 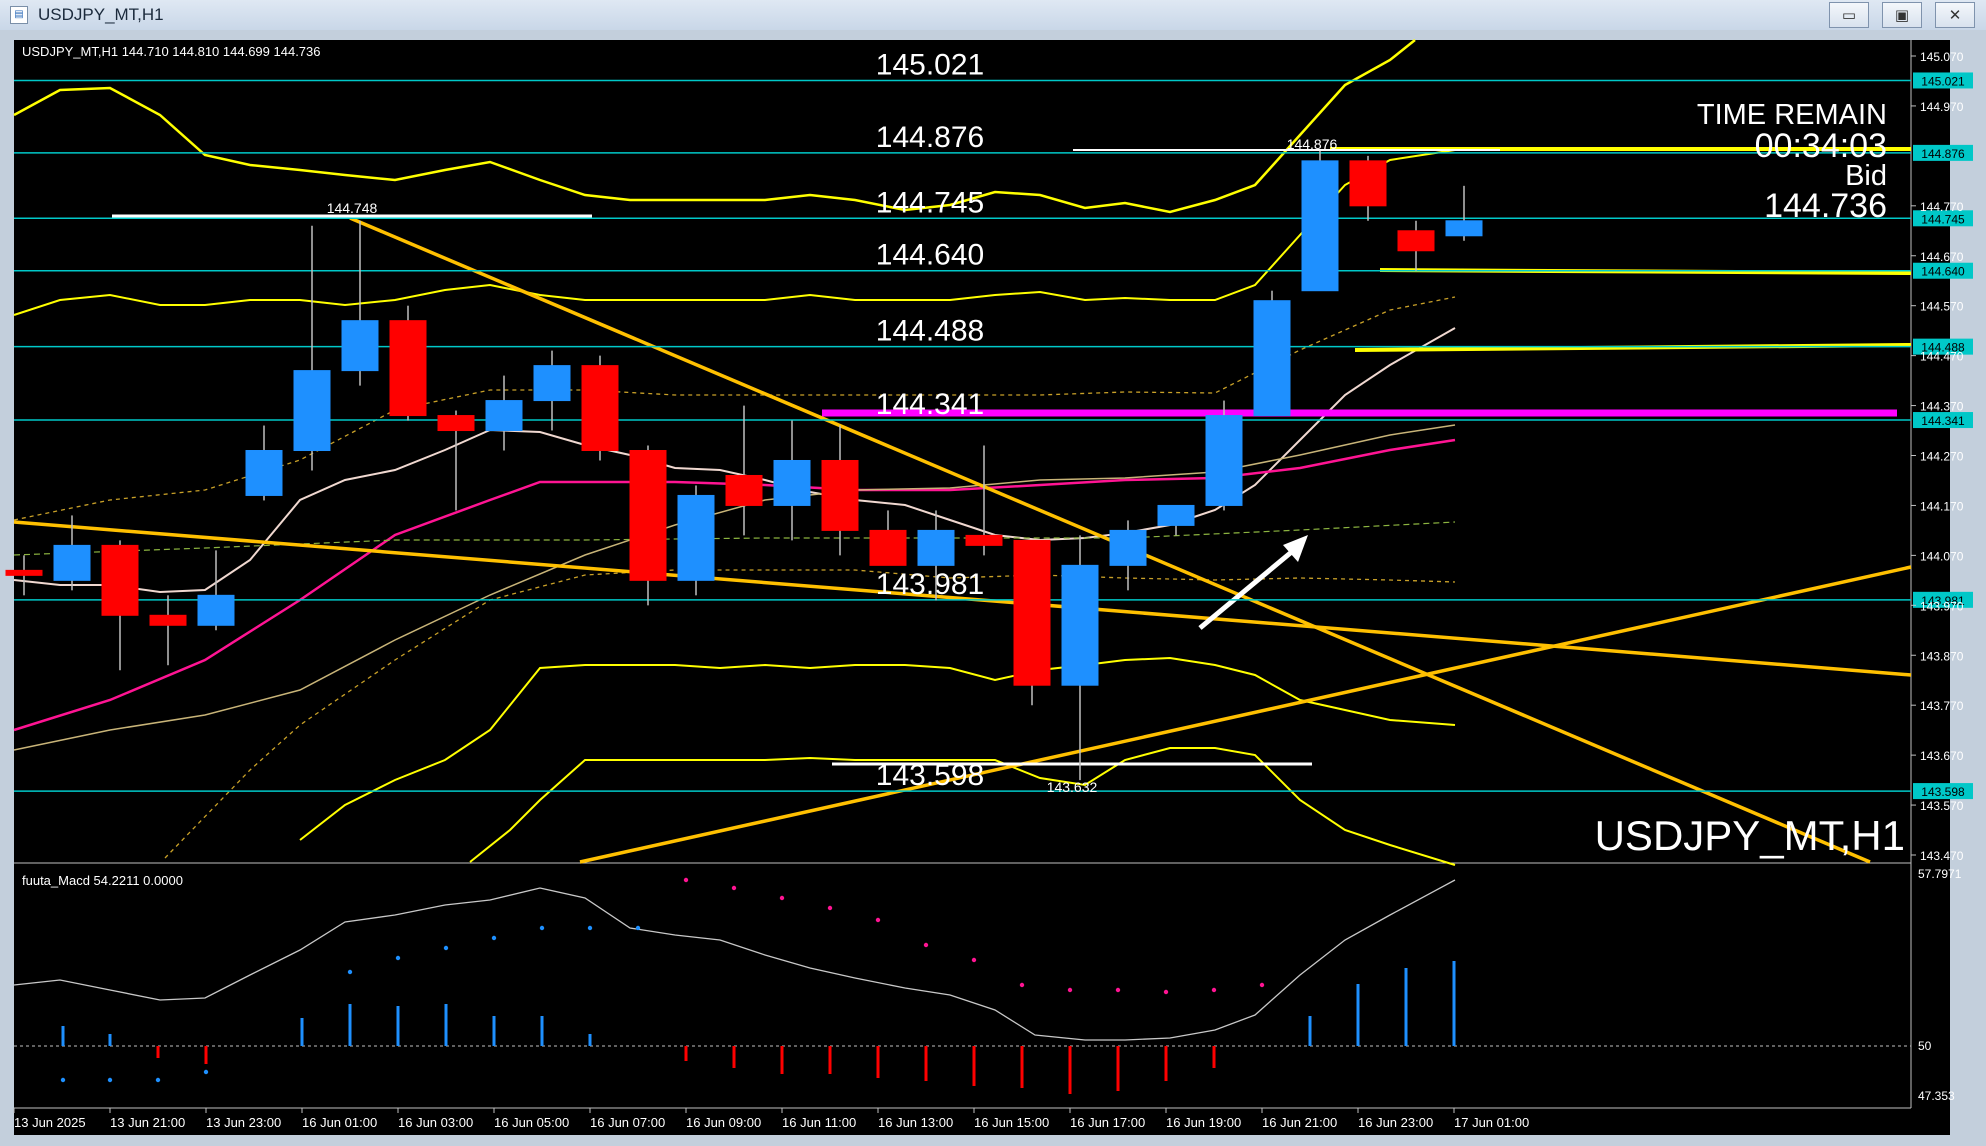 I want to click on price-tick-label: 144.570, so click(x=1942, y=307).